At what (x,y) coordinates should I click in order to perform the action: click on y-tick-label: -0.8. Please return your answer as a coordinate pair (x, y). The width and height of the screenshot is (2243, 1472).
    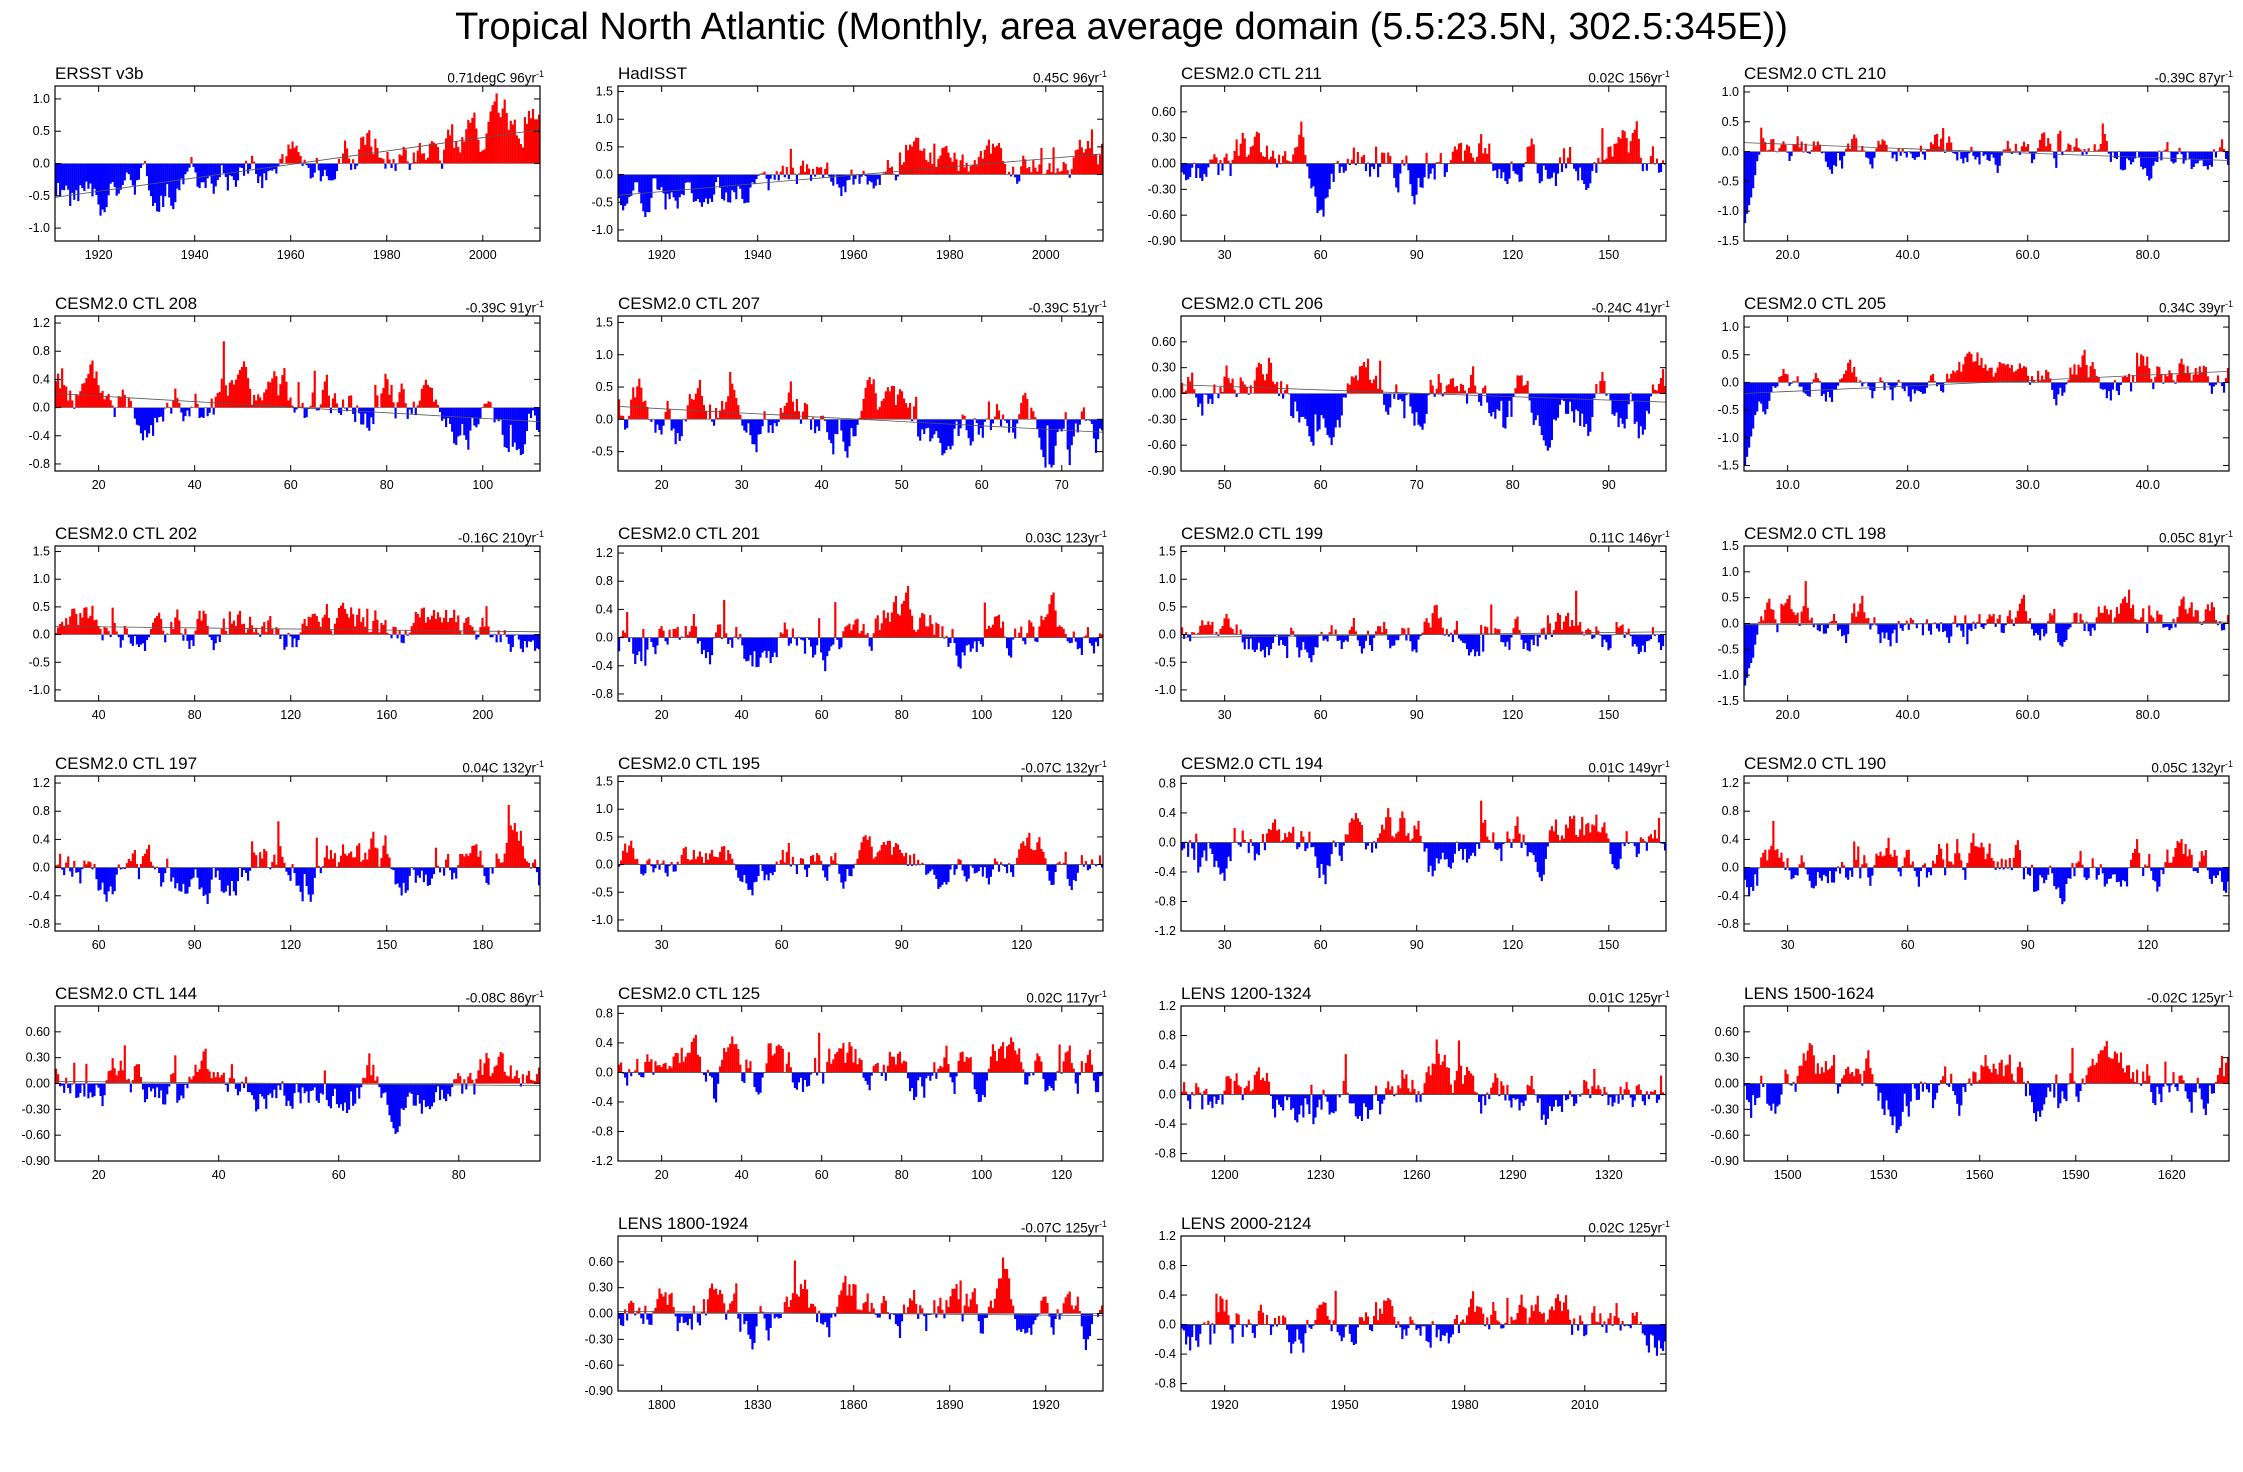
    Looking at the image, I should click on (602, 1131).